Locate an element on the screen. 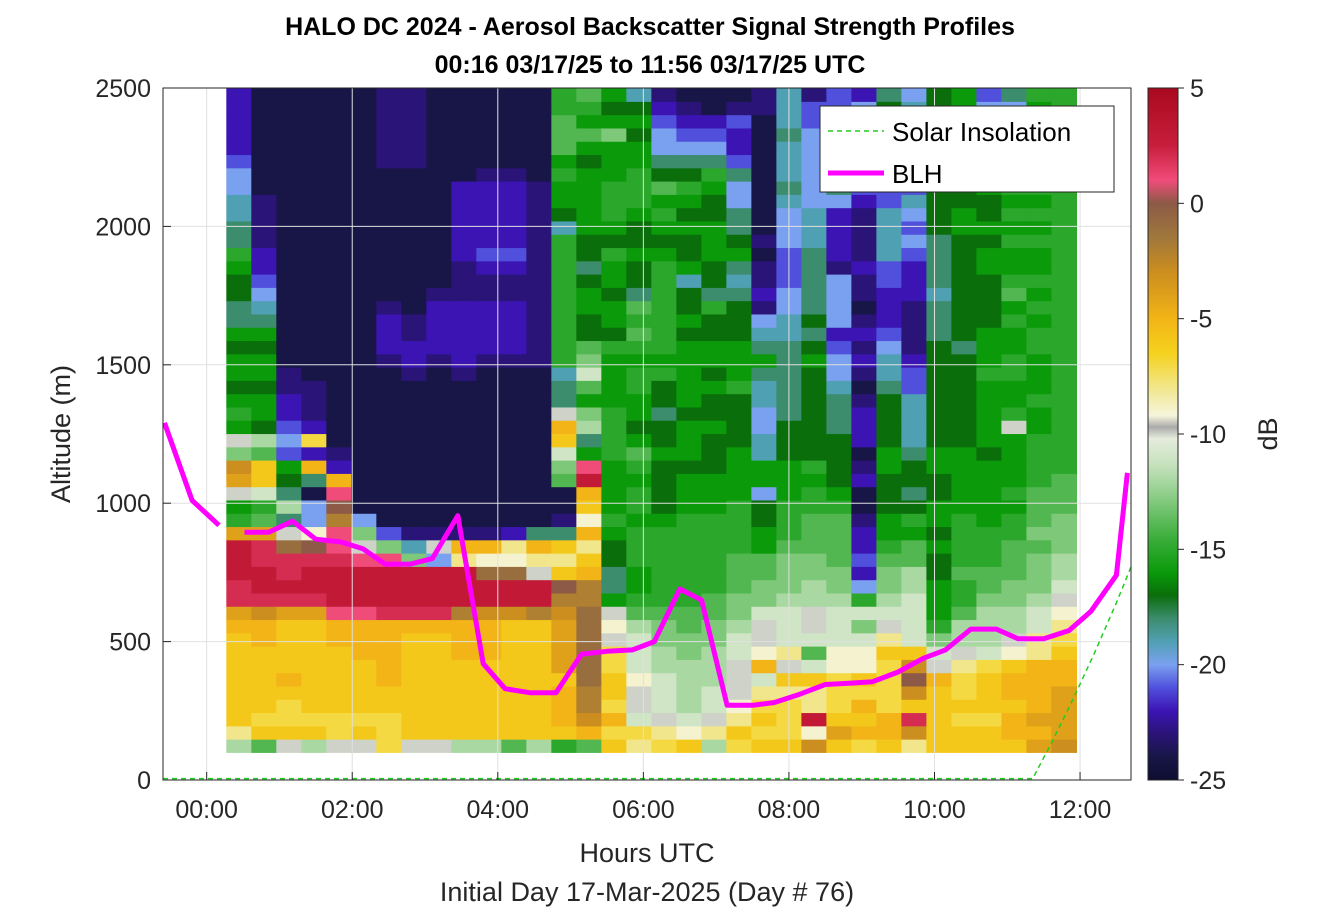 This screenshot has height=911, width=1343. legend-box is located at coordinates (967, 149).